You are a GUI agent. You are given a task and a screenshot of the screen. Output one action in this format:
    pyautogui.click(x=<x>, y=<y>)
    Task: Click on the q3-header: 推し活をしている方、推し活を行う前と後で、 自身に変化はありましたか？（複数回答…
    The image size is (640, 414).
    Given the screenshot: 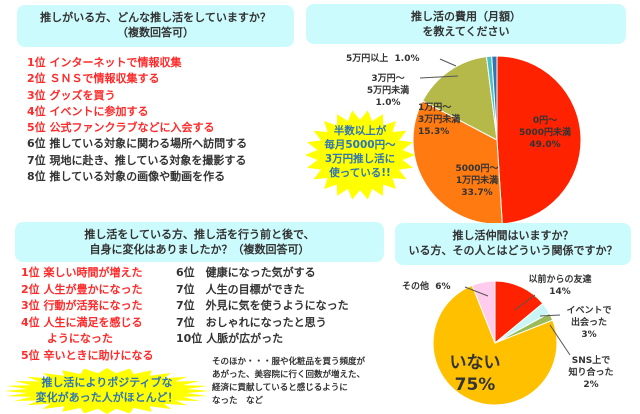 What is the action you would take?
    pyautogui.click(x=199, y=242)
    